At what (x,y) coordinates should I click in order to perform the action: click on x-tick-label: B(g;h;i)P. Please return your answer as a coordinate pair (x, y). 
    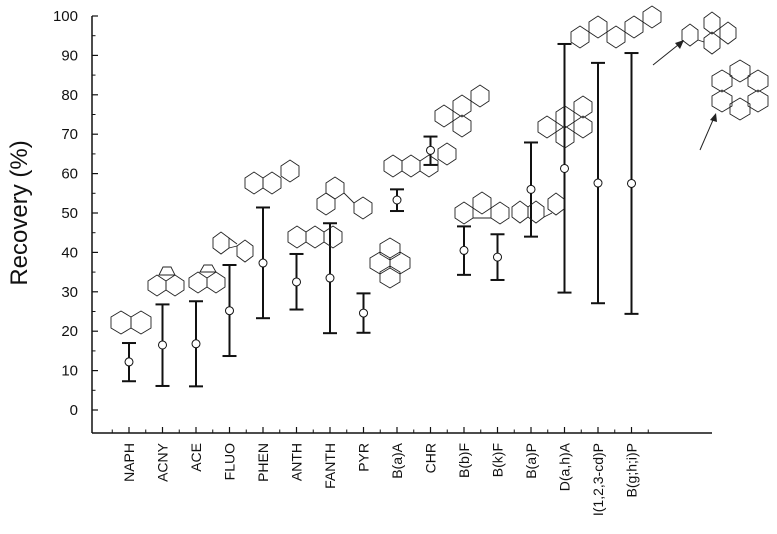
    Looking at the image, I should click on (632, 470).